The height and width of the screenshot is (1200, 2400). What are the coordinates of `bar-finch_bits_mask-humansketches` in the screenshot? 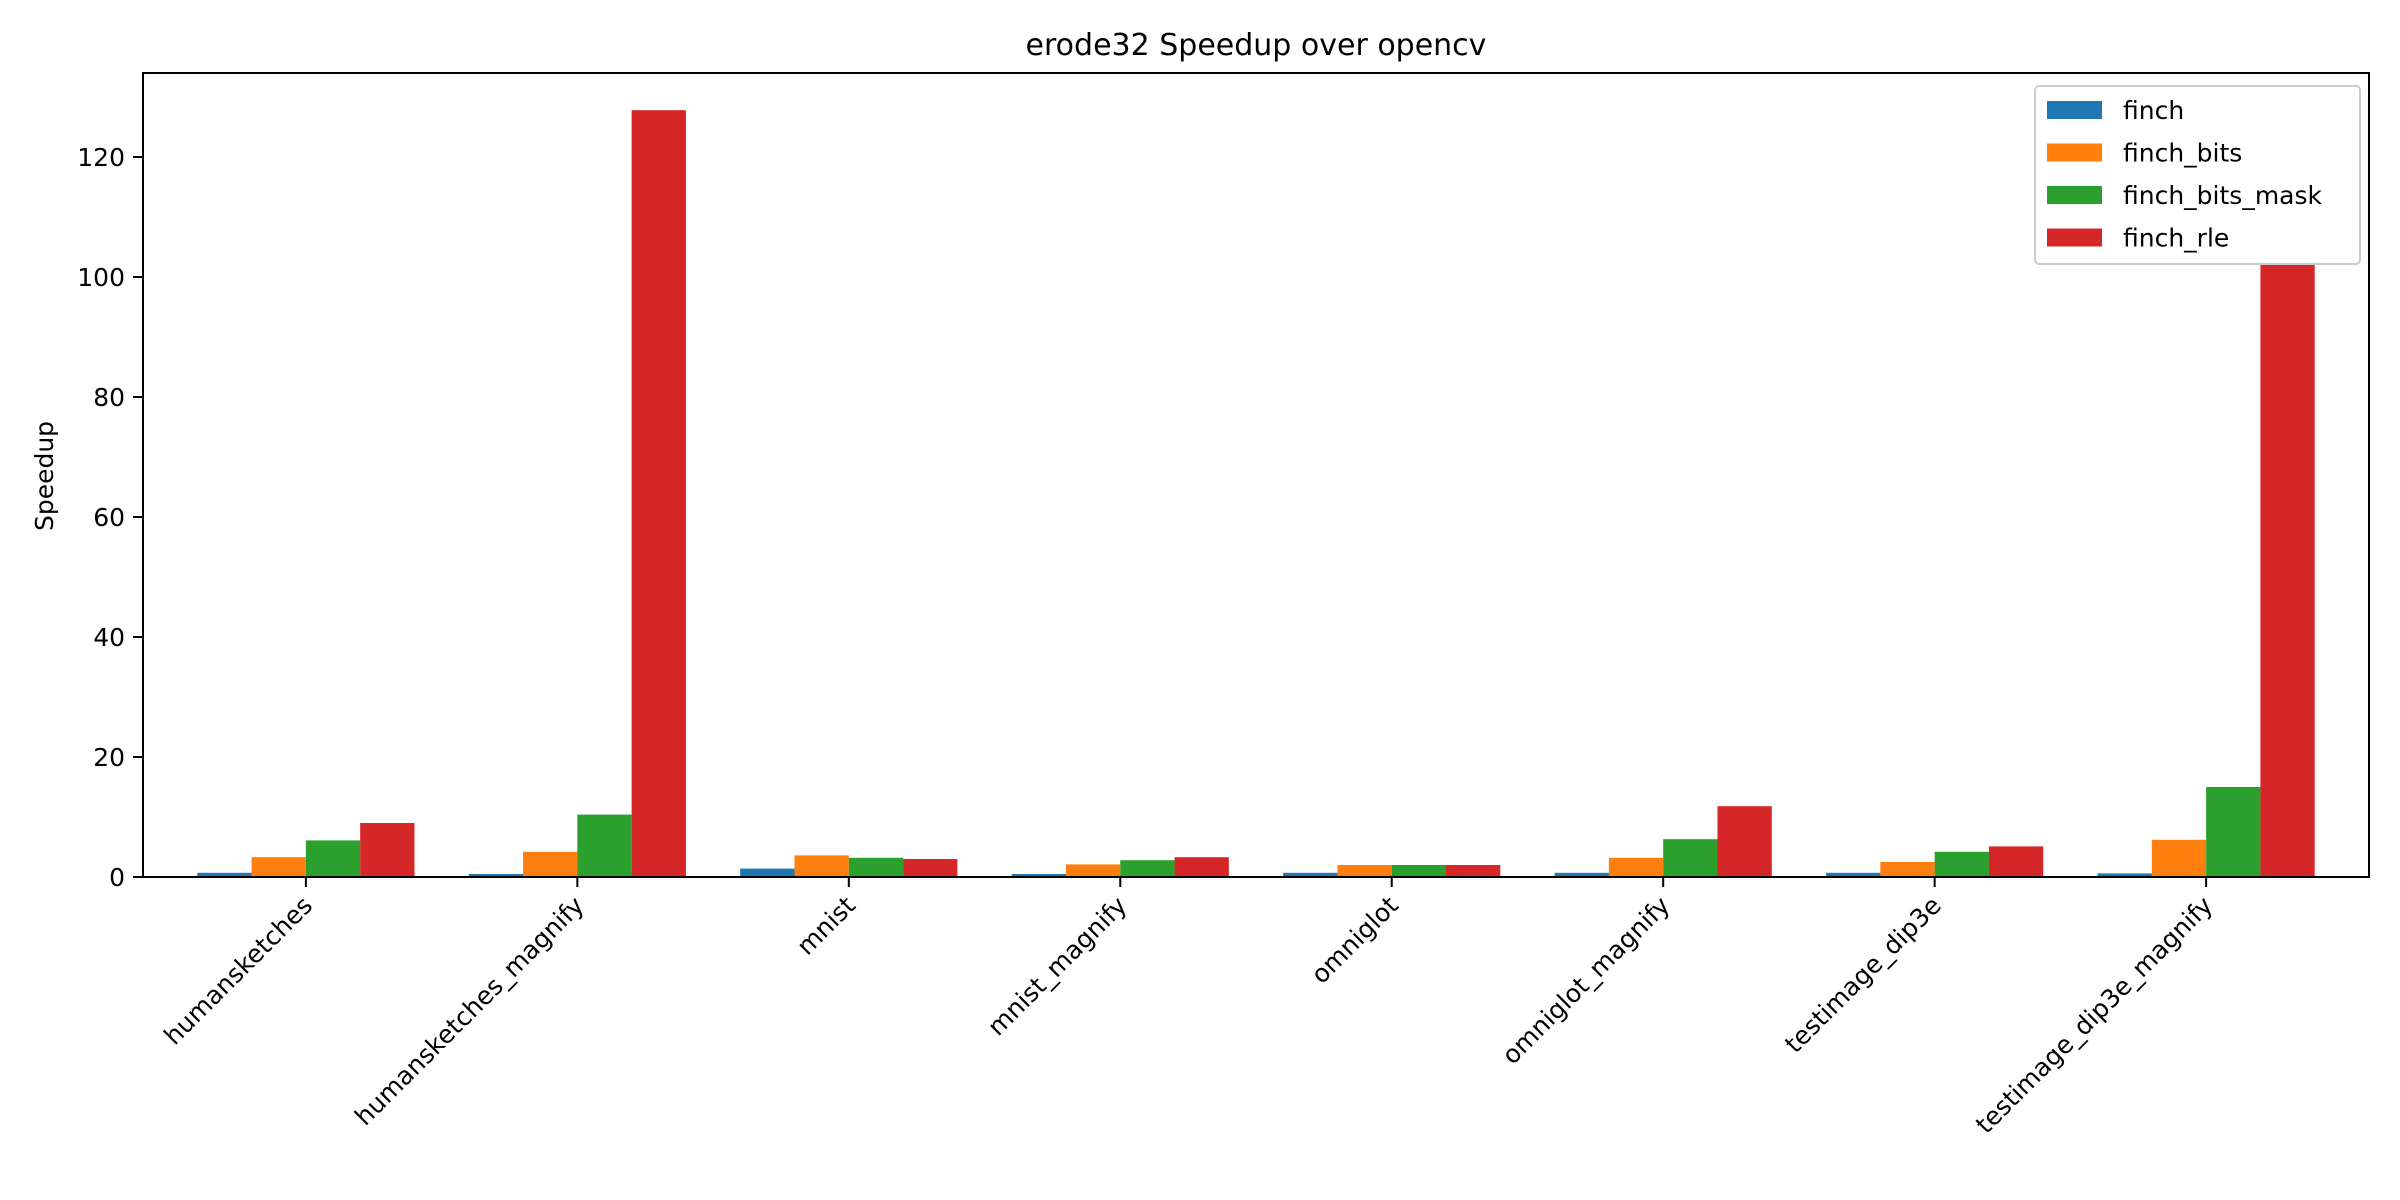 It's located at (333, 858).